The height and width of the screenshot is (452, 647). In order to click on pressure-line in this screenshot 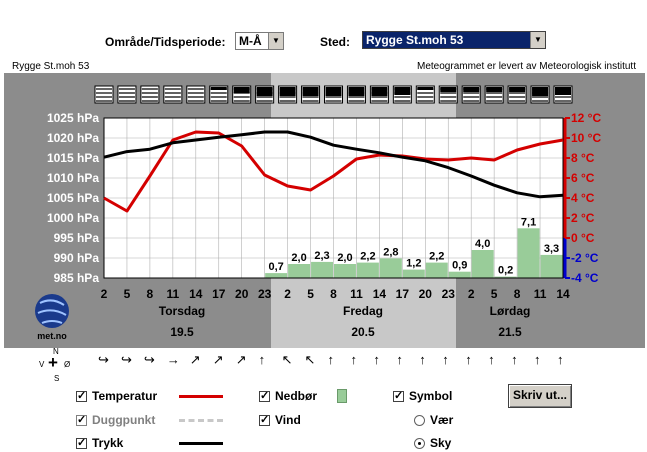, I will do `click(333, 164)`.